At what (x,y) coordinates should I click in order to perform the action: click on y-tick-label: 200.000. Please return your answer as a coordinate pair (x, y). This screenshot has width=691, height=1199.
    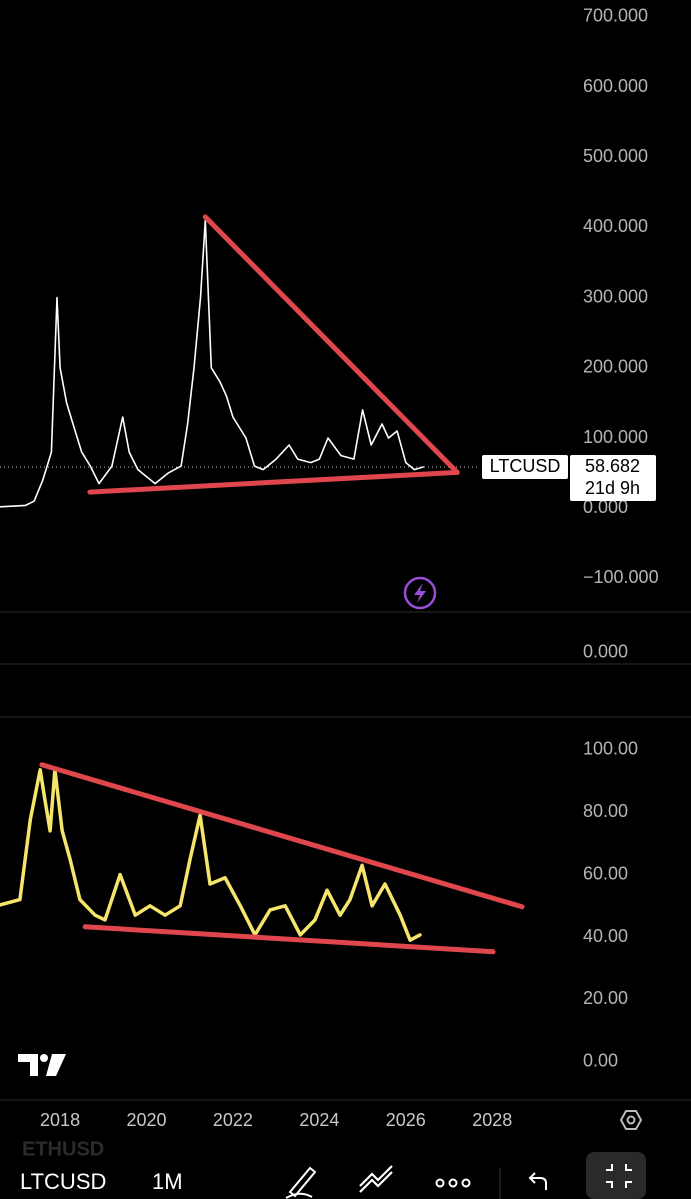
    Looking at the image, I should click on (615, 367).